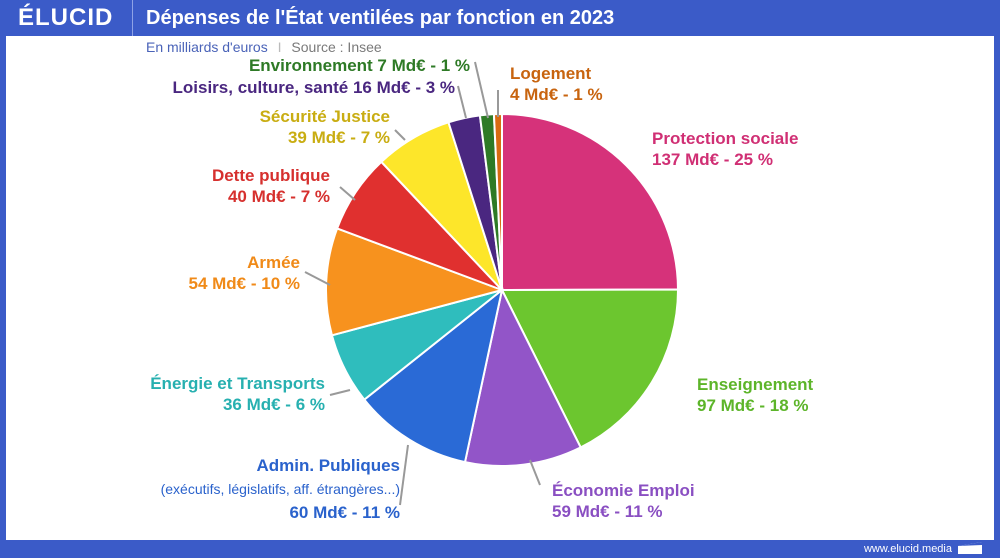  What do you see at coordinates (279, 47) in the screenshot?
I see `subtitle-separator: I` at bounding box center [279, 47].